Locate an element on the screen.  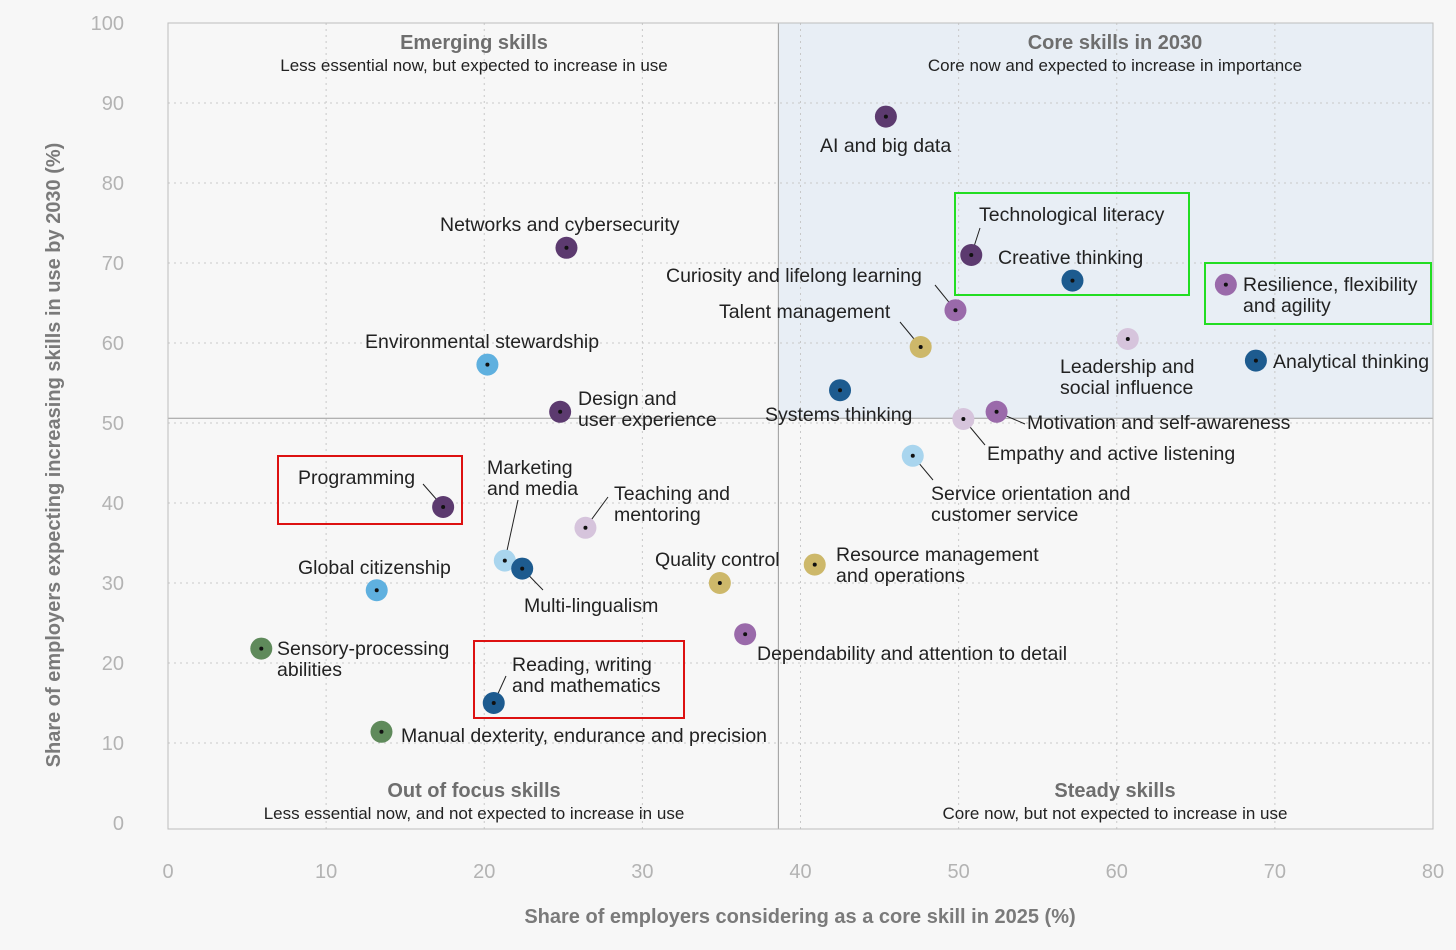
point-label: mentoring is located at coordinates (657, 515).